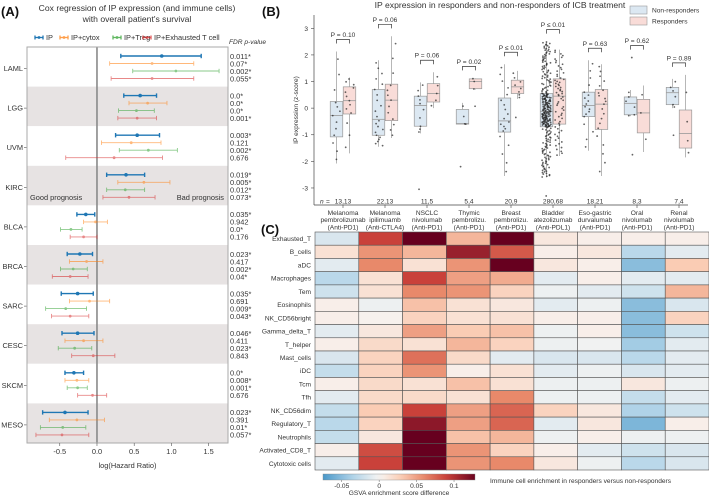 The height and width of the screenshot is (498, 709). Describe the element at coordinates (84, 340) in the screenshot. I see `error-bar-ip-cytox` at that location.